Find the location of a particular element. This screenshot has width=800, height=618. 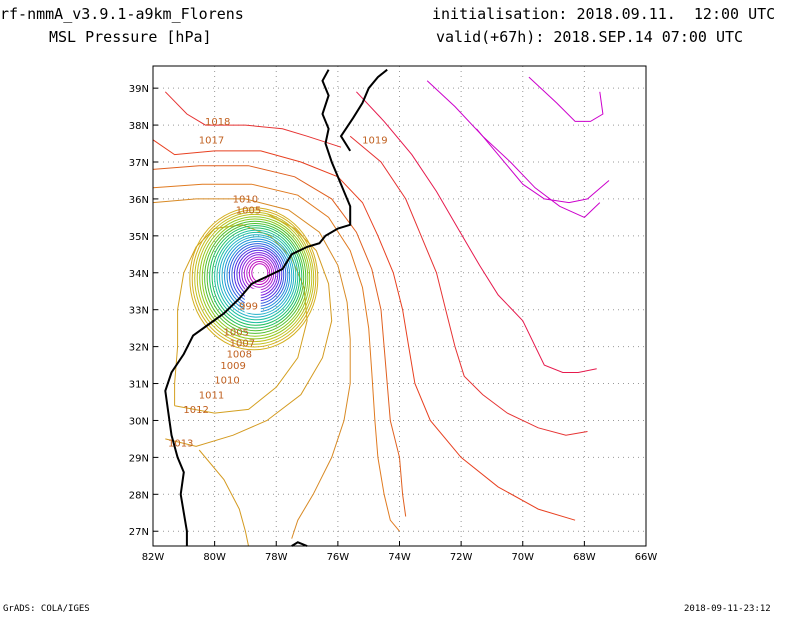

y-tick-label: 37N is located at coordinates (139, 163).